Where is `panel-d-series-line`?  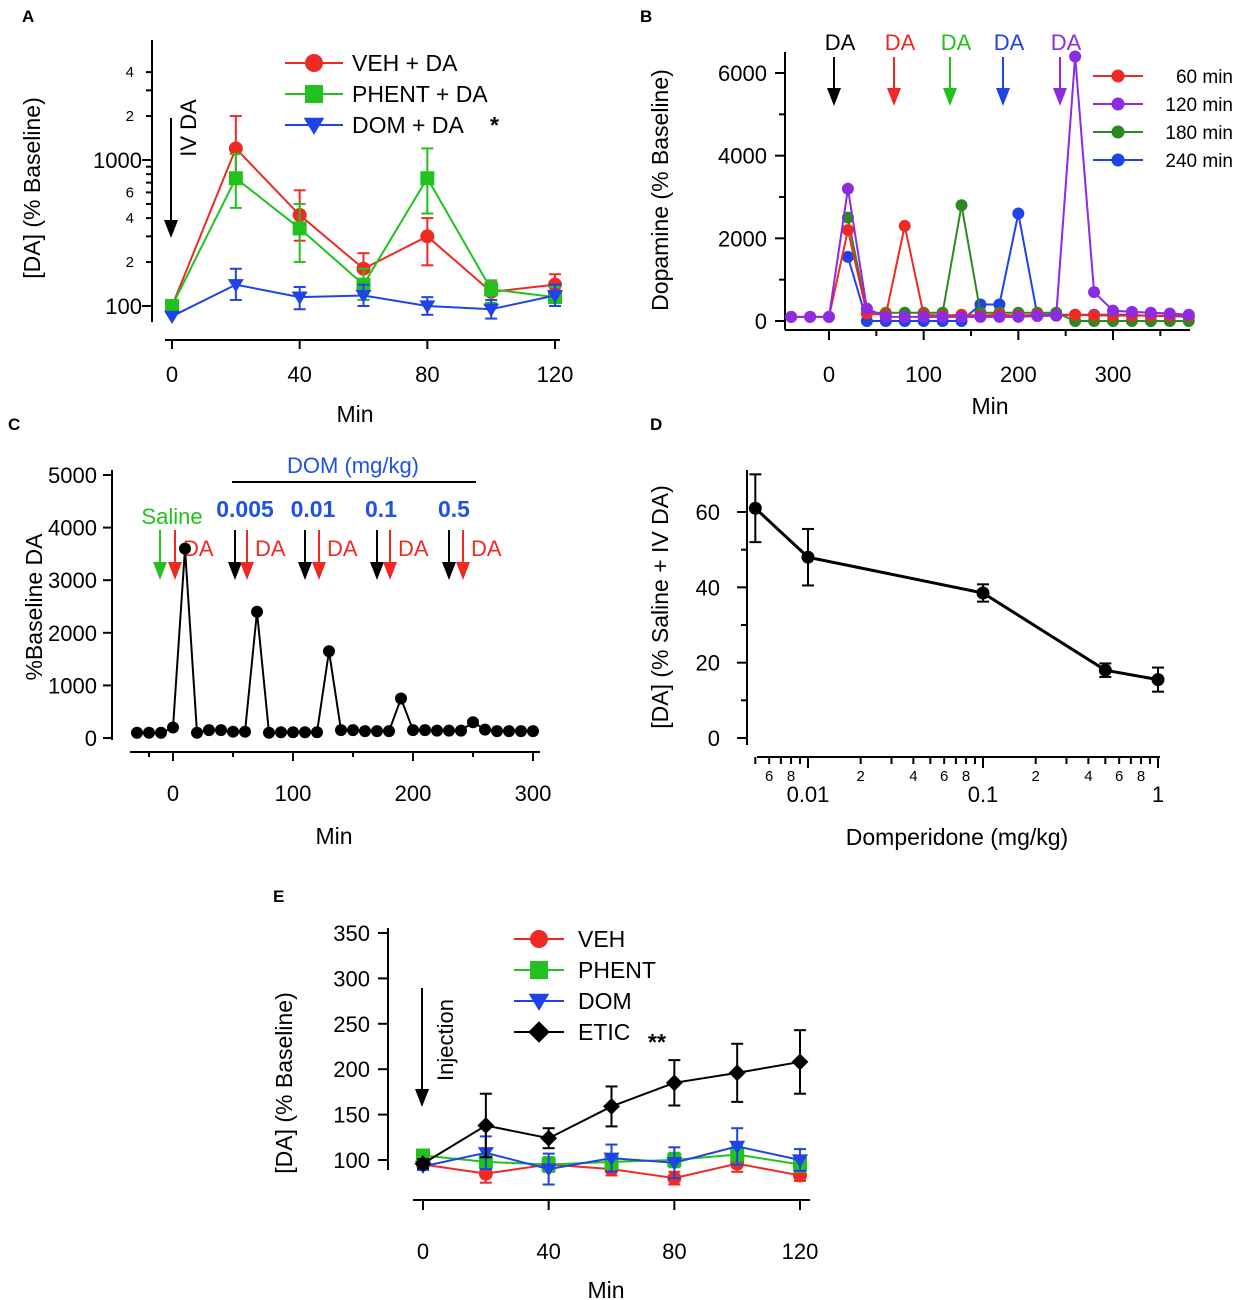
panel-d-series-line is located at coordinates (956, 594).